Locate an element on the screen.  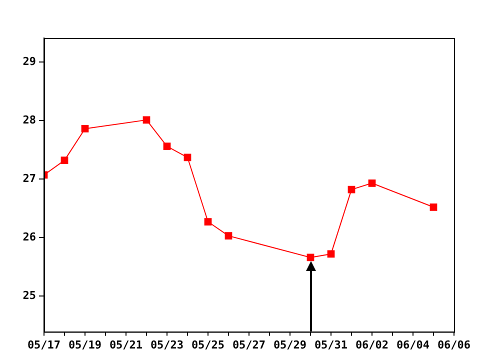
x-tick-label: 05/27 is located at coordinates (249, 345).